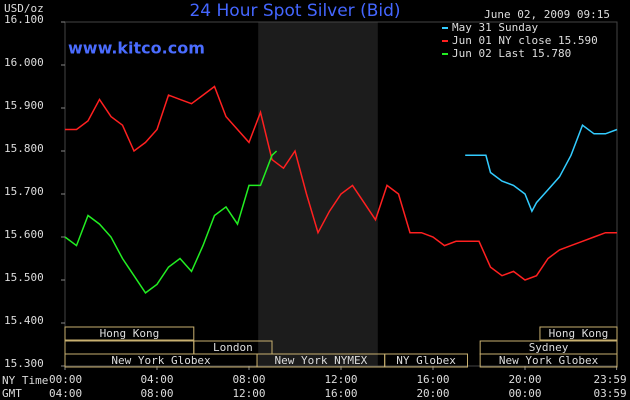 This screenshot has height=400, width=630. What do you see at coordinates (24, 105) in the screenshot?
I see `y-tick-label: 15.900` at bounding box center [24, 105].